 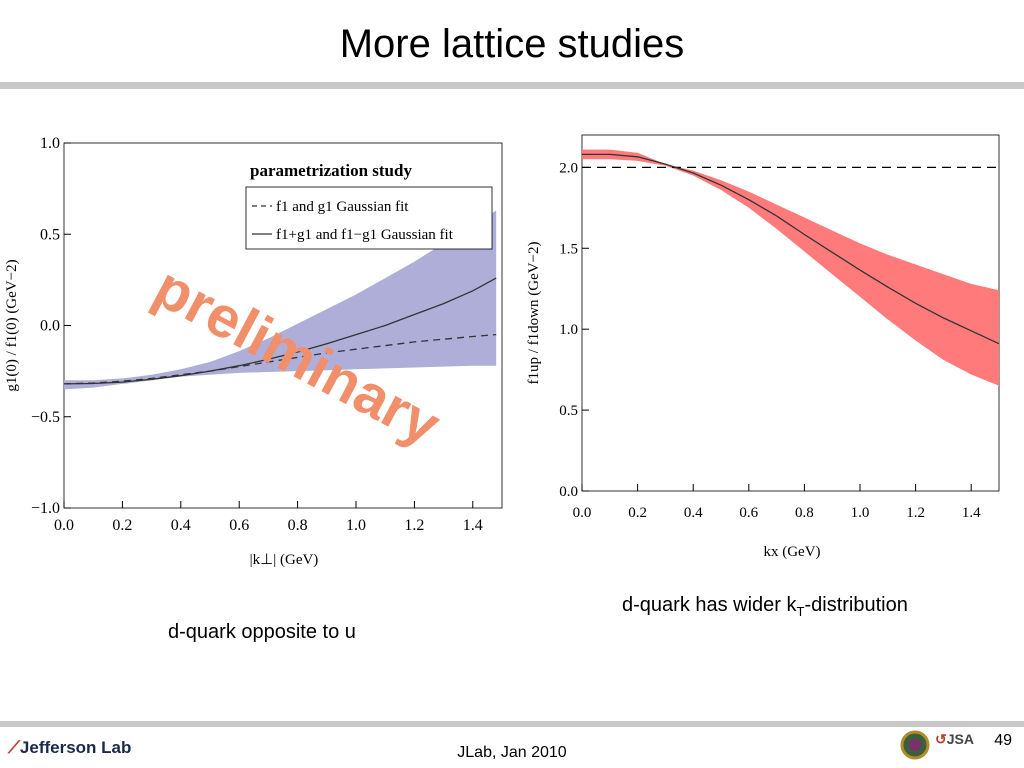 I want to click on slide-title: More lattice studies, so click(x=512, y=44).